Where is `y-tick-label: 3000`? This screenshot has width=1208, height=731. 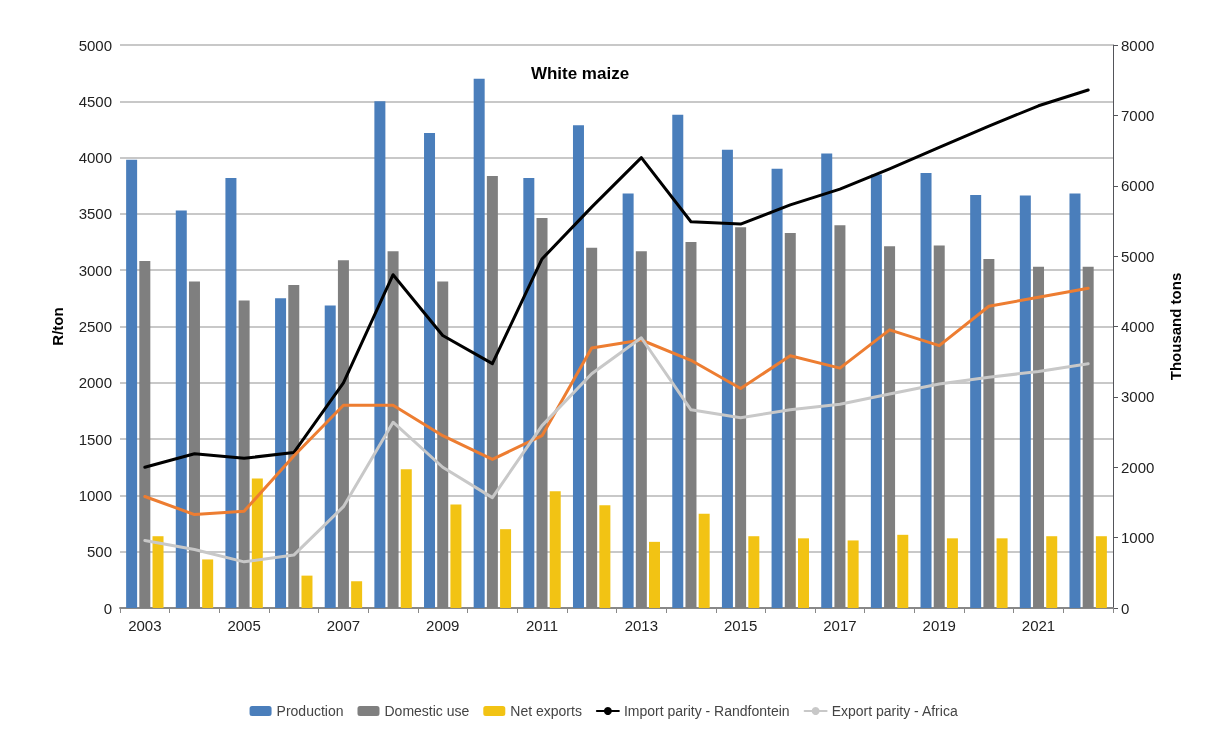
y-tick-label: 3000 is located at coordinates (95, 270).